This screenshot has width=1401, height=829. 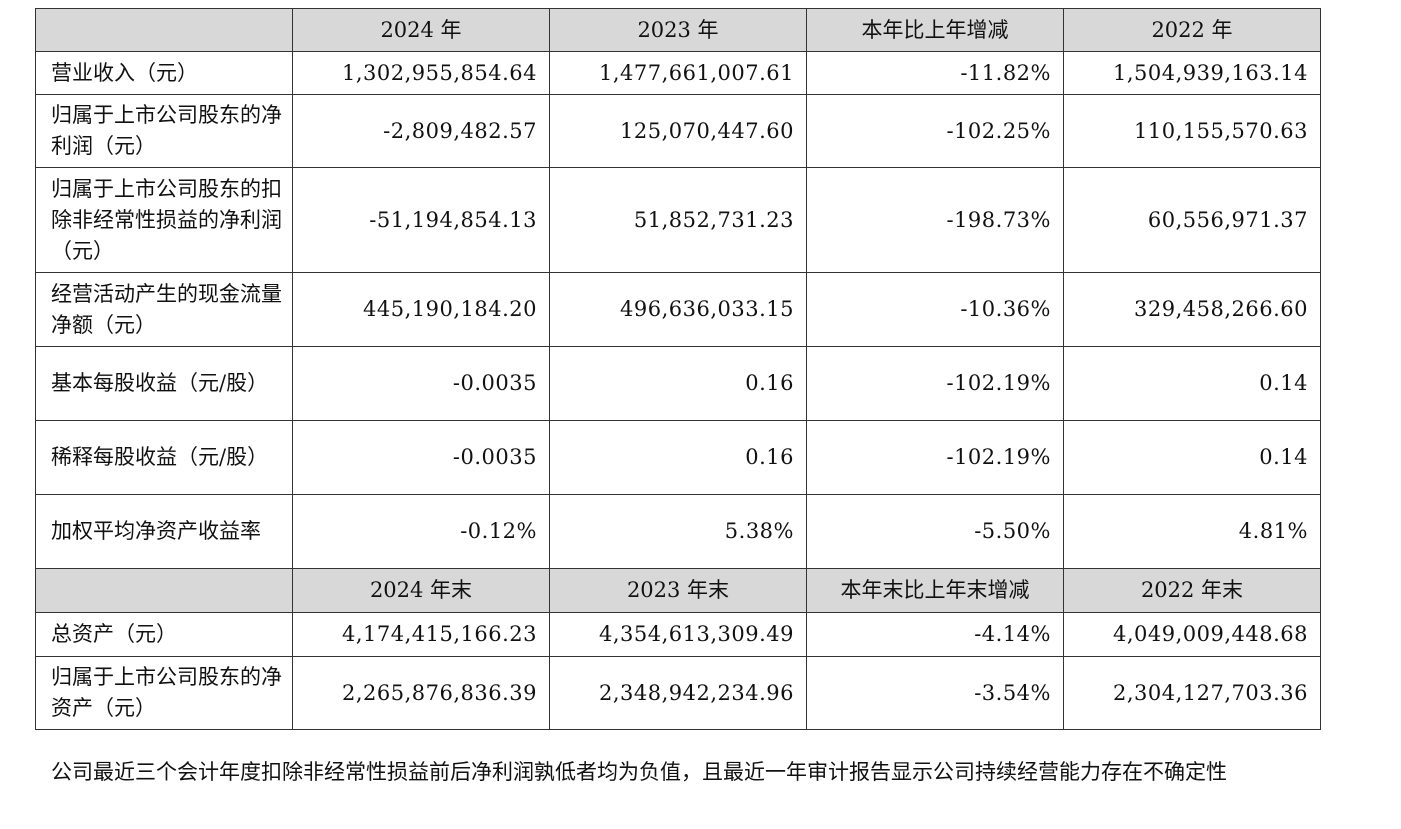 What do you see at coordinates (935, 73) in the screenshot?
I see `value-change: -11.82%` at bounding box center [935, 73].